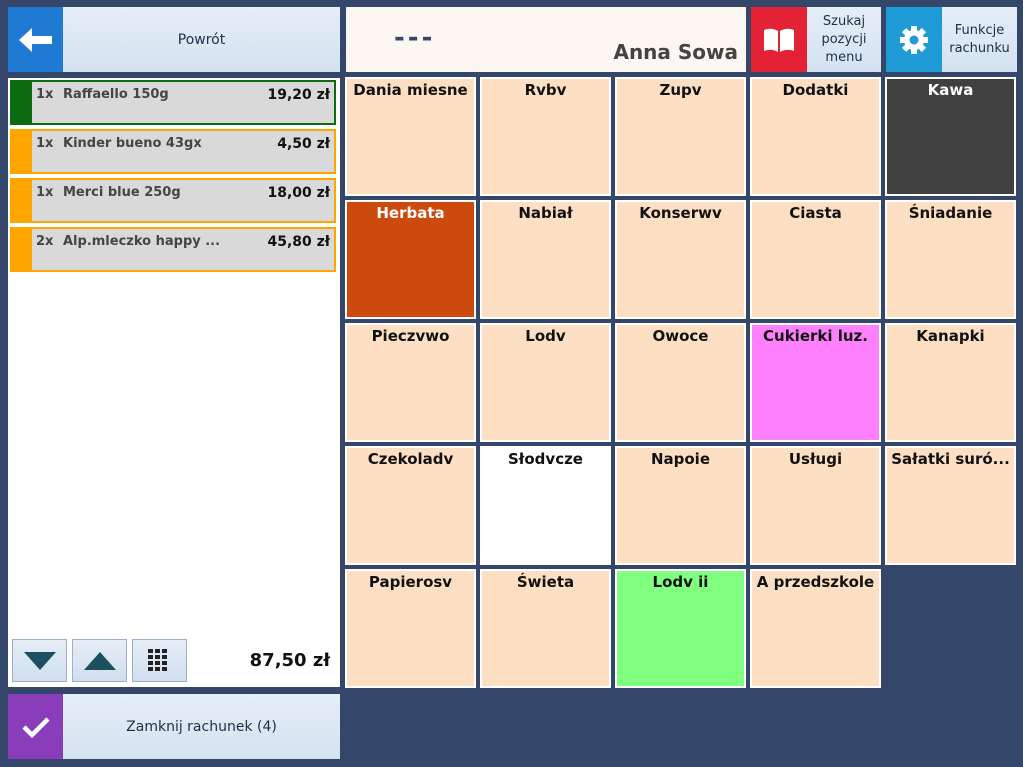 The width and height of the screenshot is (1023, 767). What do you see at coordinates (815, 382) in the screenshot?
I see `category-tile: Cukierki luz.` at bounding box center [815, 382].